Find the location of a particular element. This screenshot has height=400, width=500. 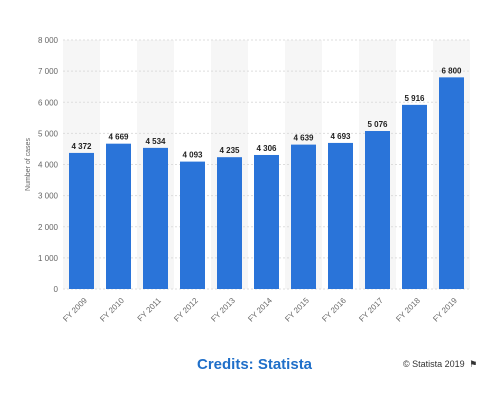

y-tick-label: 2 000 is located at coordinates (48, 227).